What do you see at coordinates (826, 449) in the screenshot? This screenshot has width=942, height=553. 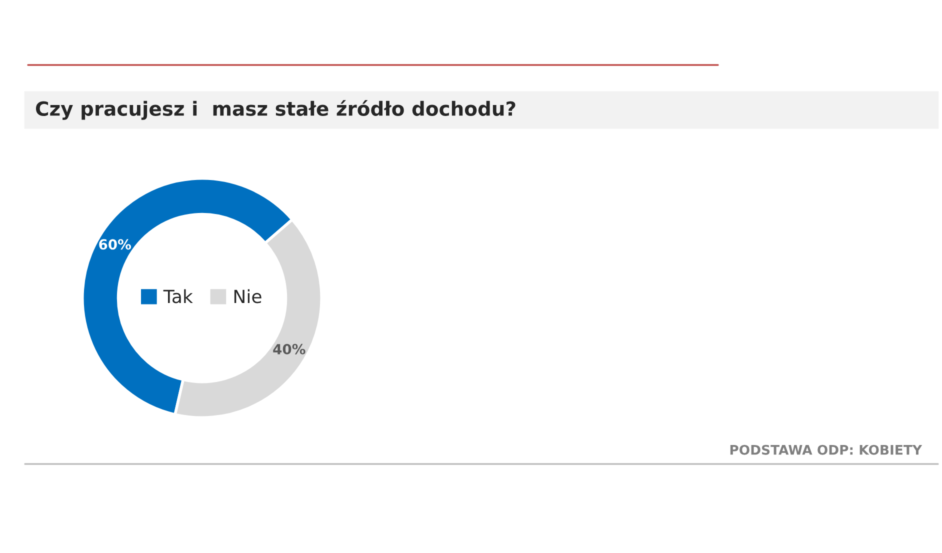 I see `text: PODSTAWA ODP: KOBIETY` at bounding box center [826, 449].